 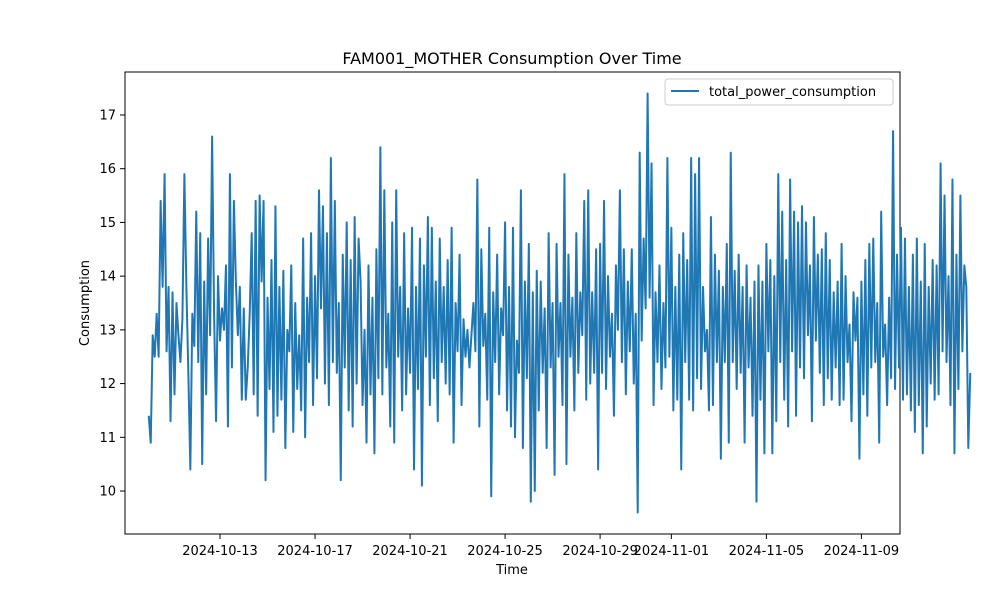 What do you see at coordinates (511, 59) in the screenshot?
I see `chart-title: FAM001_MOTHER Consumption Over Time` at bounding box center [511, 59].